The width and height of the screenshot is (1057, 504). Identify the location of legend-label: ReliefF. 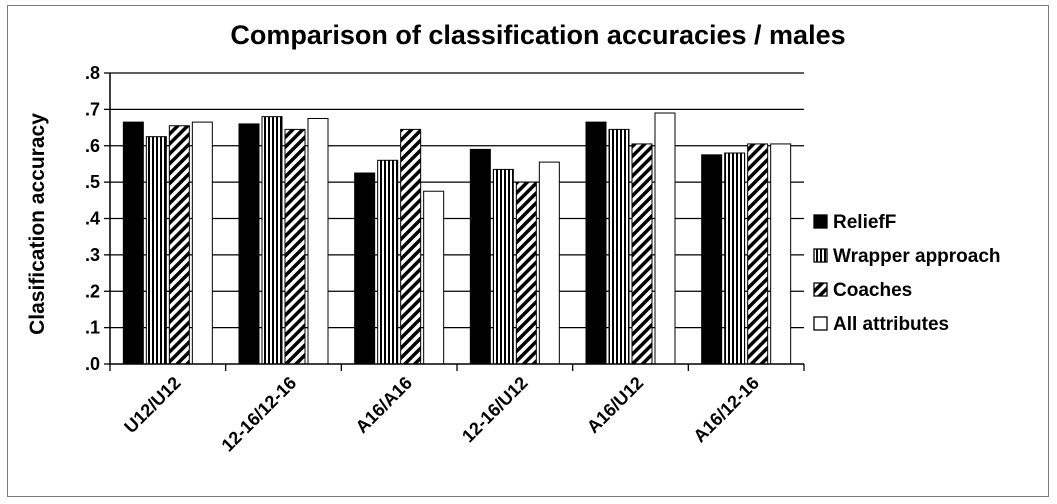
(864, 222).